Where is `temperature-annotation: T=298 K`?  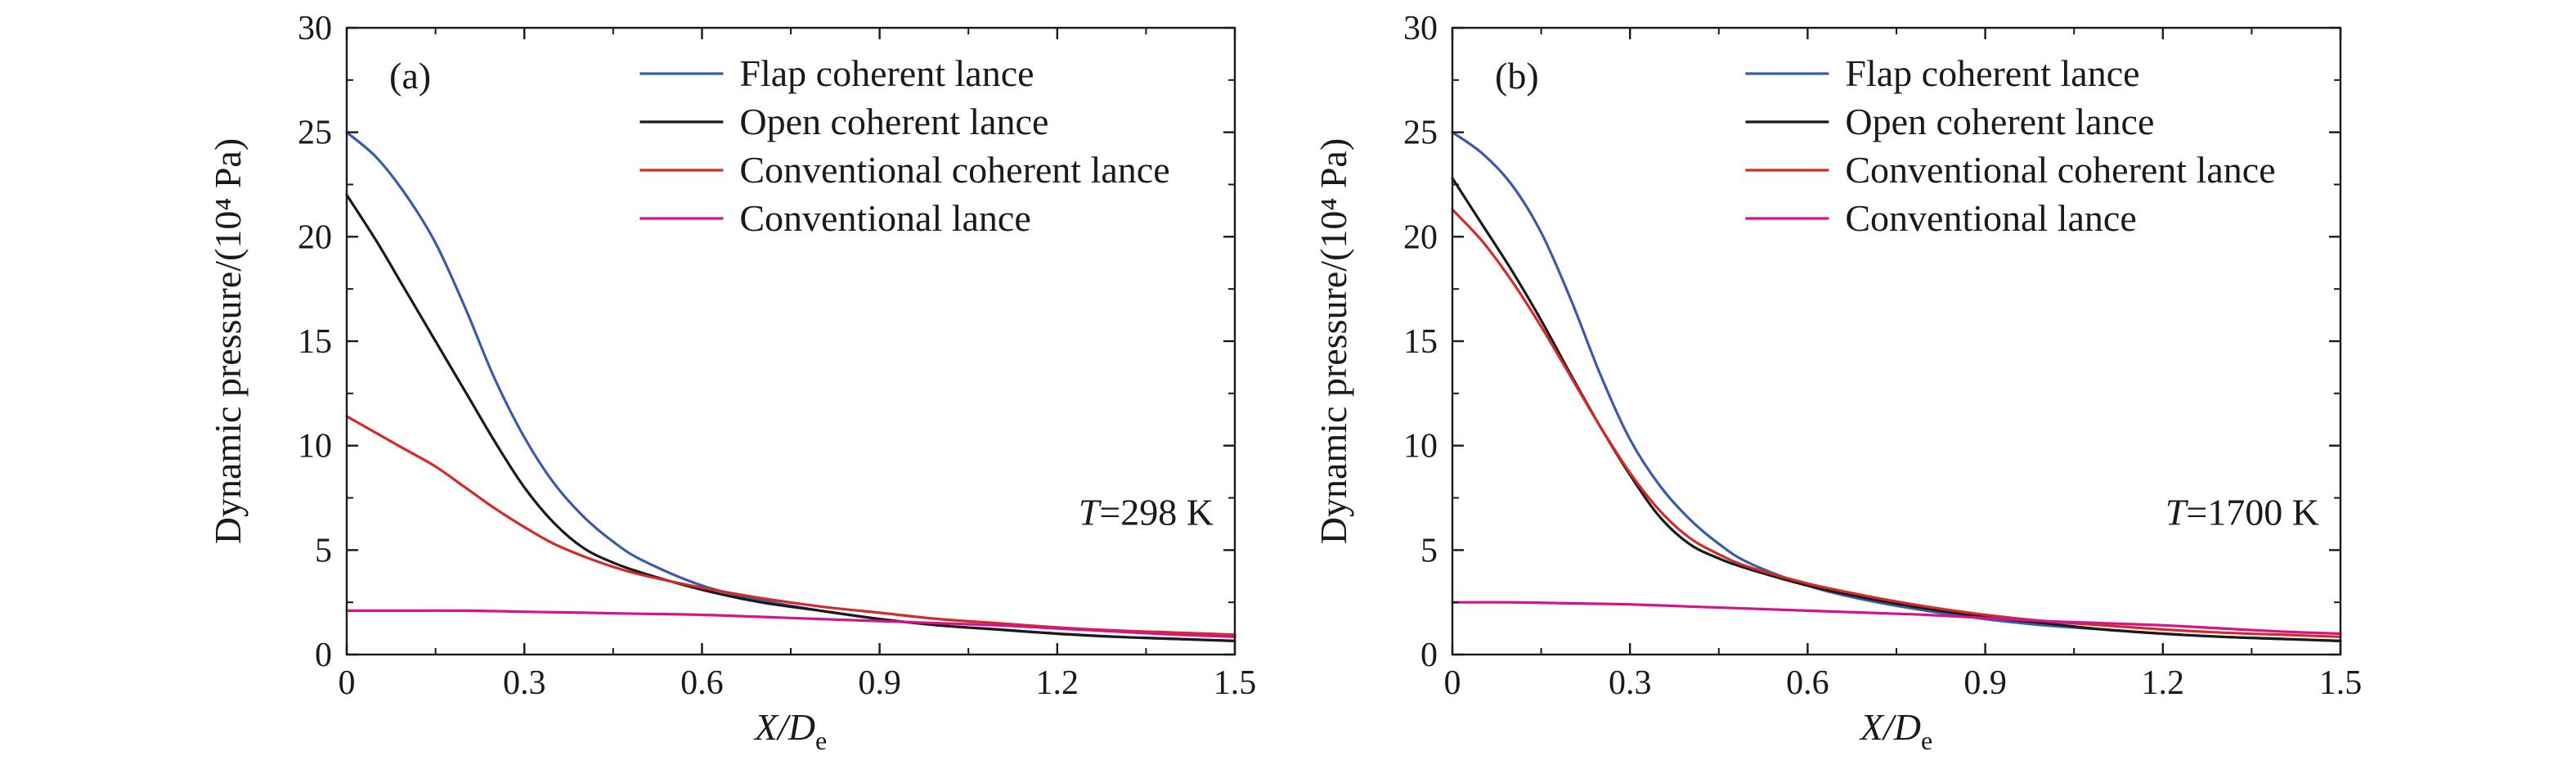
temperature-annotation: T=298 K is located at coordinates (1147, 512).